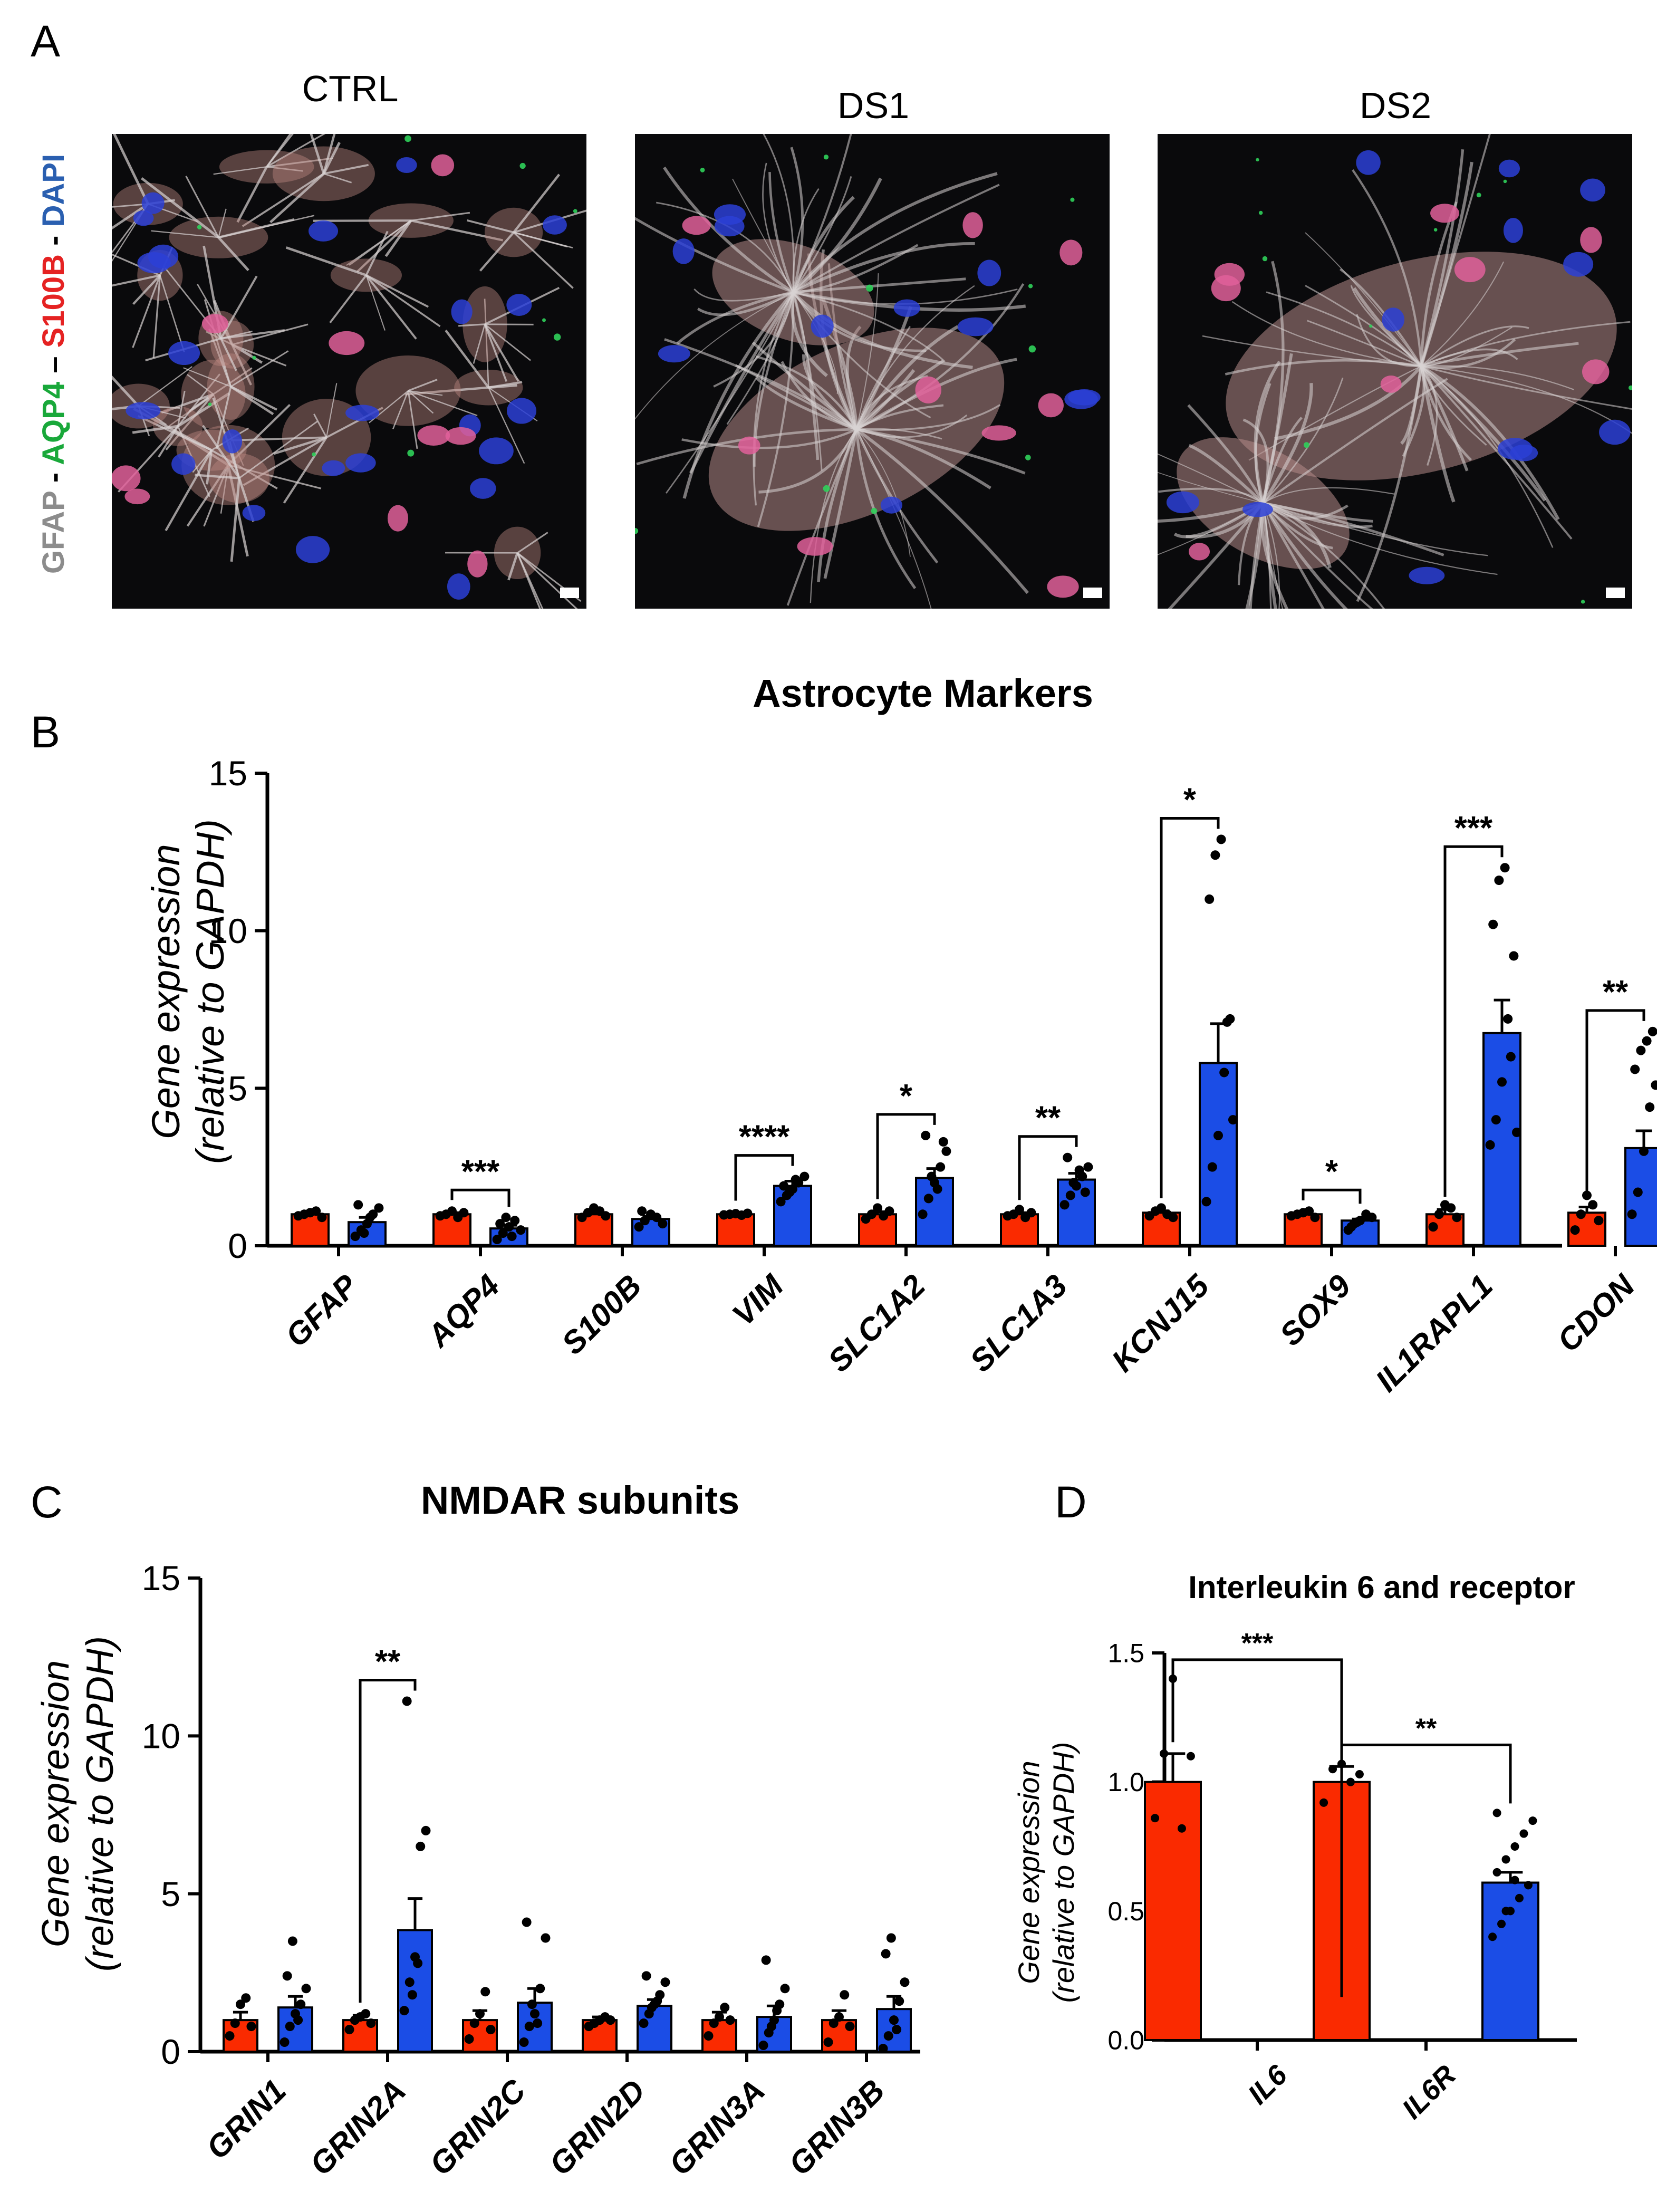 This screenshot has height=2212, width=1657. I want to click on chart-d-title: Interleukin 6 and receptor, so click(1382, 1588).